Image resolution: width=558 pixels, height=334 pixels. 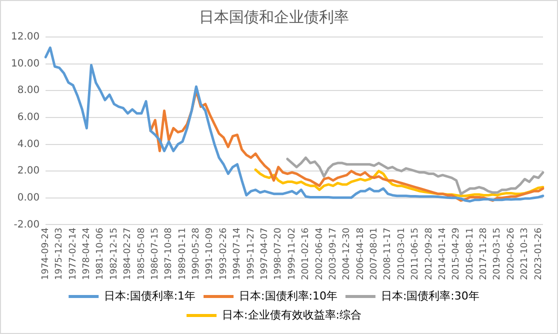 What do you see at coordinates (525, 254) in the screenshot?
I see `x-tick-label: 2021-10-13` at bounding box center [525, 254].